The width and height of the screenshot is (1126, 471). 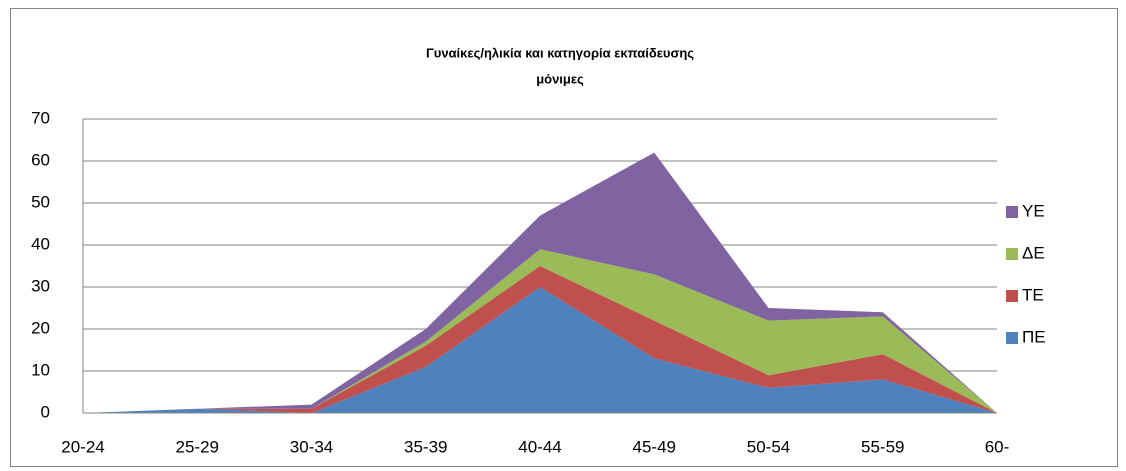 I want to click on legend-label: ΤΕ, so click(x=1033, y=294).